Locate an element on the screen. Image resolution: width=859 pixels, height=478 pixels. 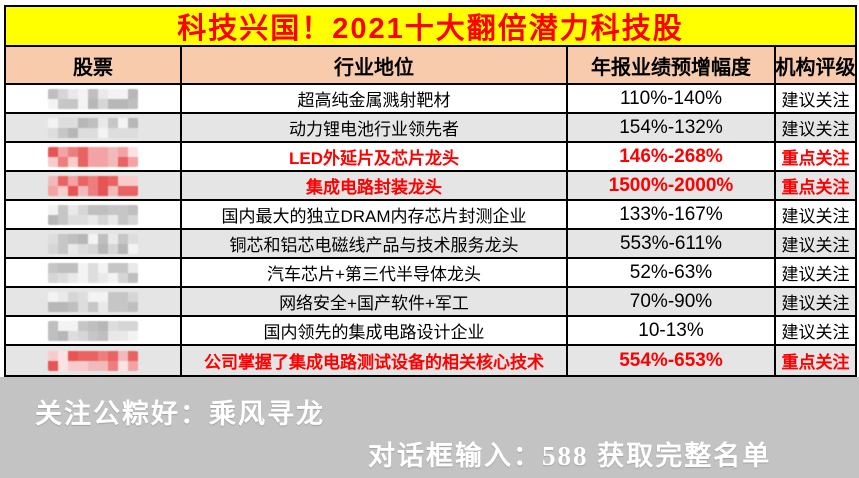
header-stock: 股票 is located at coordinates (94, 65).